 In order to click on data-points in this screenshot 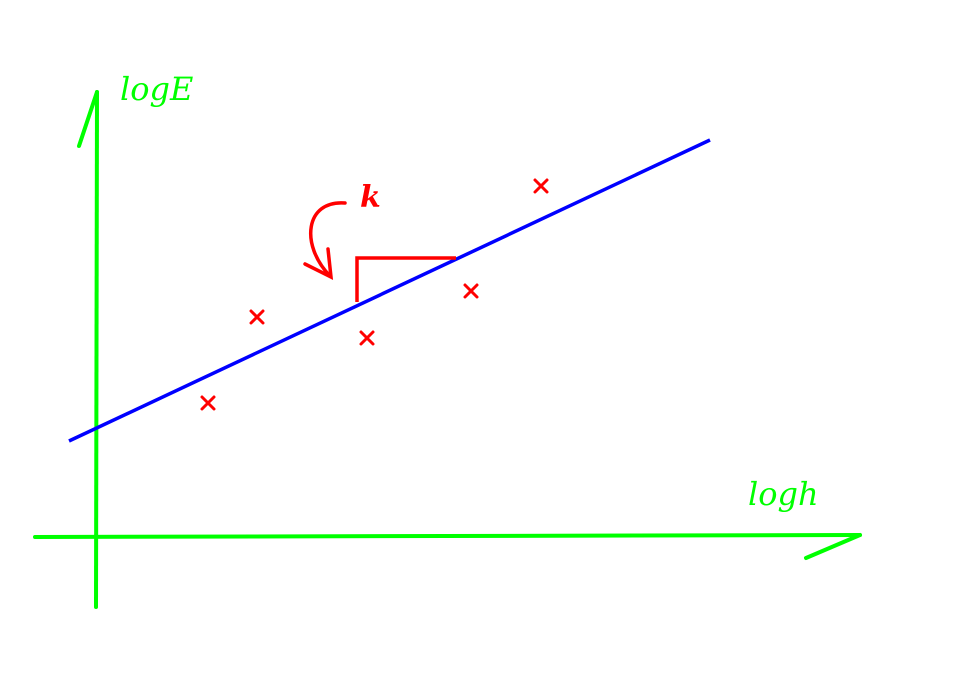, I will do `click(374, 294)`.